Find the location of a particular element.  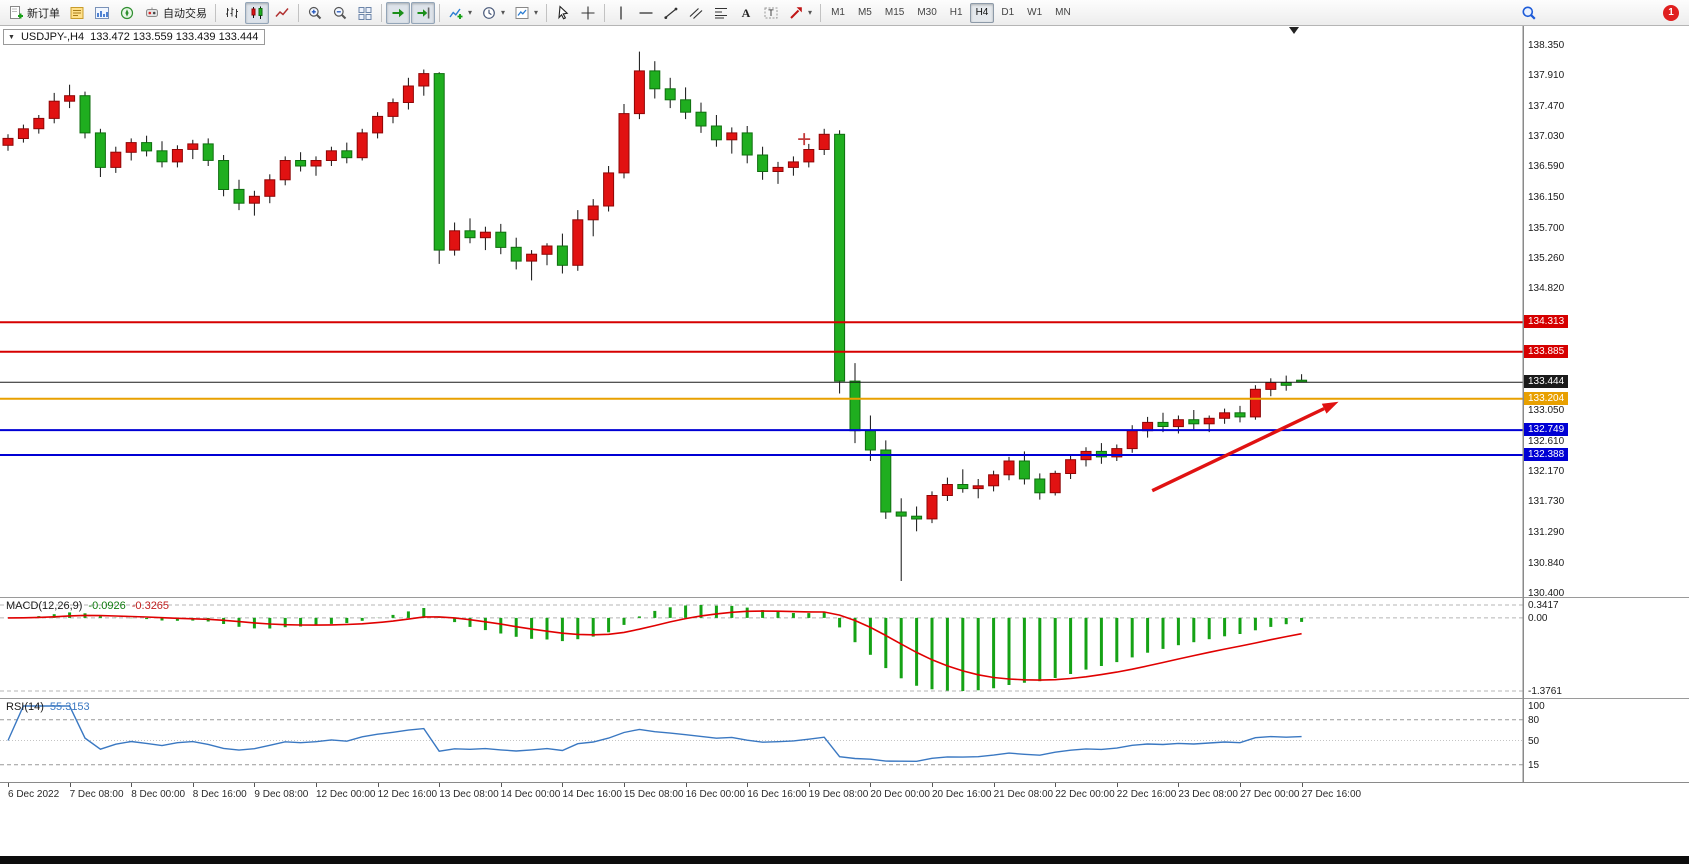

text-button: A is located at coordinates (746, 13).